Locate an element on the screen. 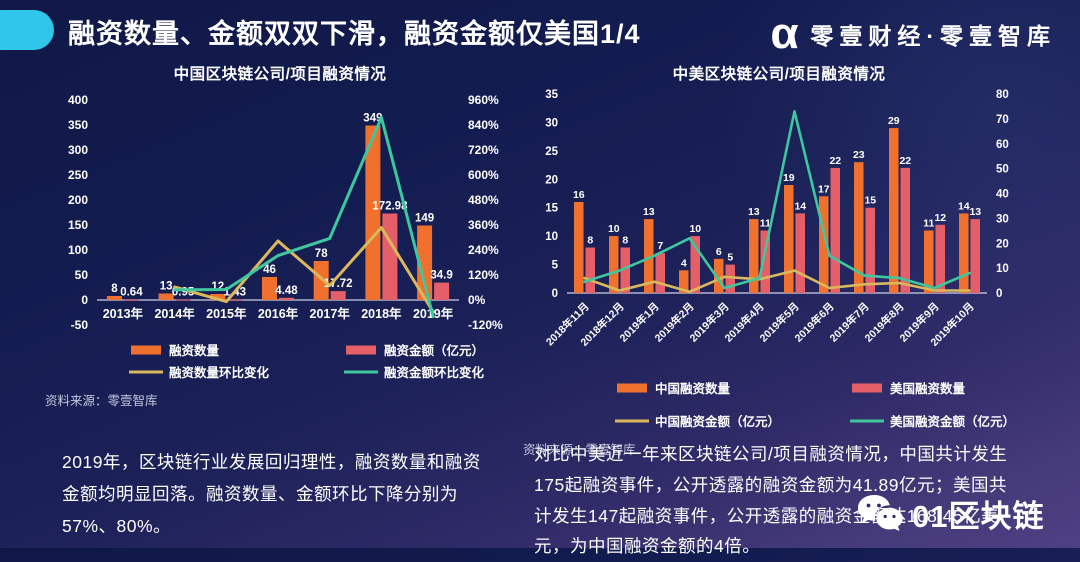 This screenshot has height=562, width=1080. svg-text: 2017年 is located at coordinates (330, 313).